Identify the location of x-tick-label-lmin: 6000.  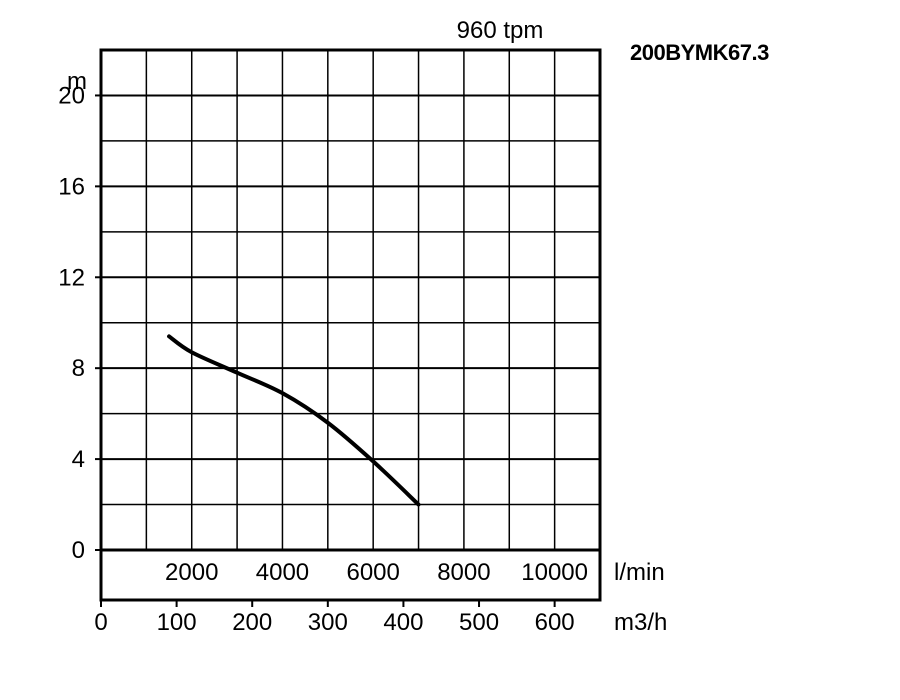
(372, 572).